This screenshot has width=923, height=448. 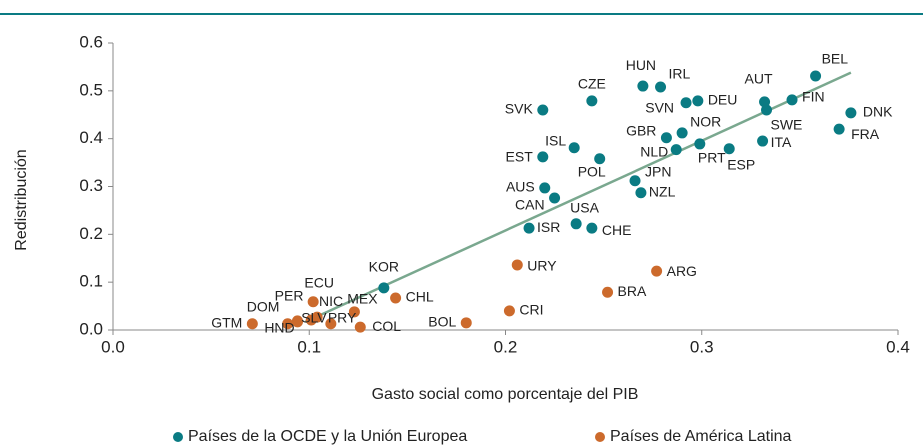 What do you see at coordinates (91, 185) in the screenshot?
I see `y-tick-label: 0.3` at bounding box center [91, 185].